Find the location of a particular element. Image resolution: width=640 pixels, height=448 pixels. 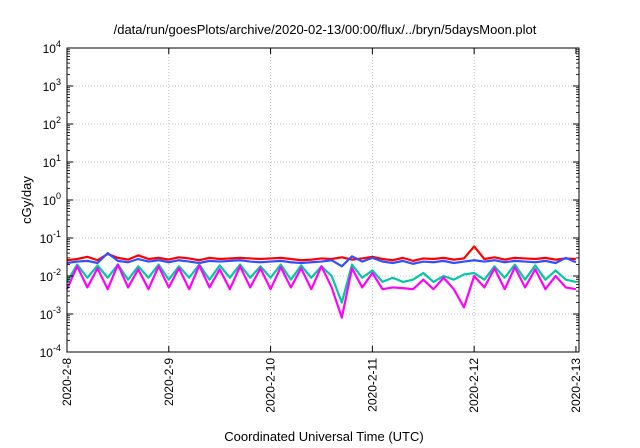

x-tick-label: 2020-2-13 is located at coordinates (576, 385).